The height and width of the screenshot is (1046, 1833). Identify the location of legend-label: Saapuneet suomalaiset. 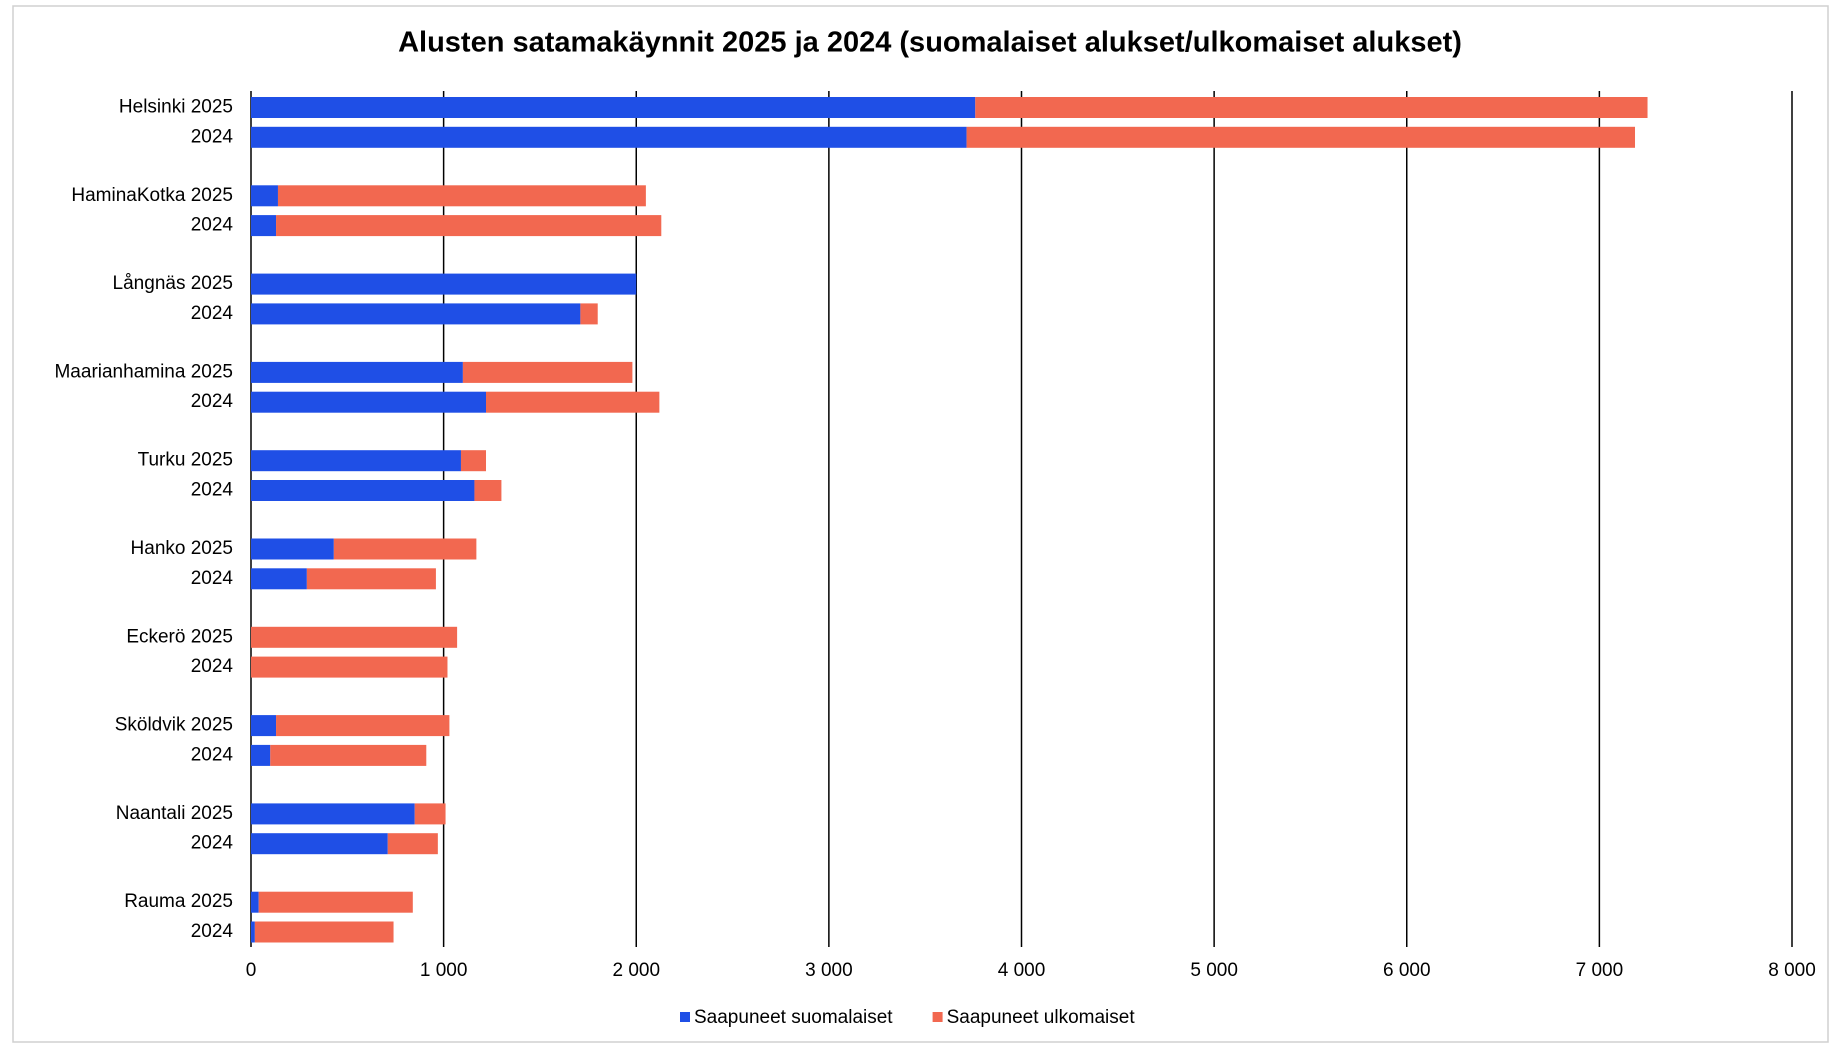
(793, 1017).